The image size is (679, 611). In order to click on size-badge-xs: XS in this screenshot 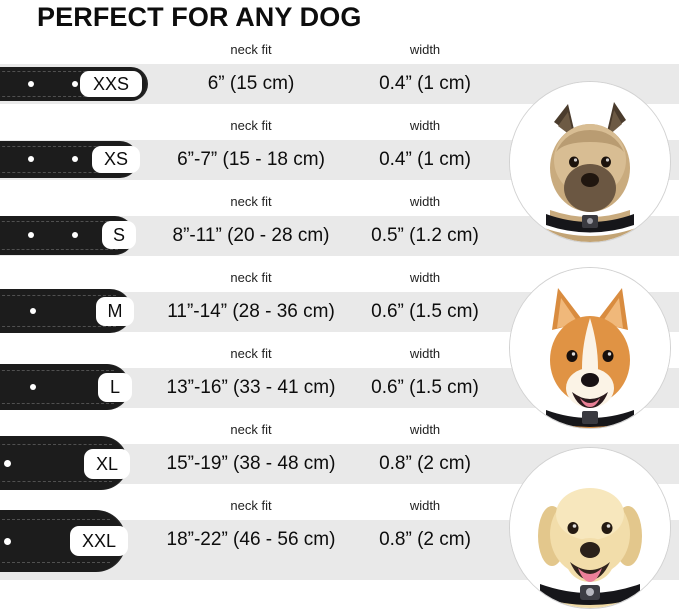, I will do `click(116, 159)`.